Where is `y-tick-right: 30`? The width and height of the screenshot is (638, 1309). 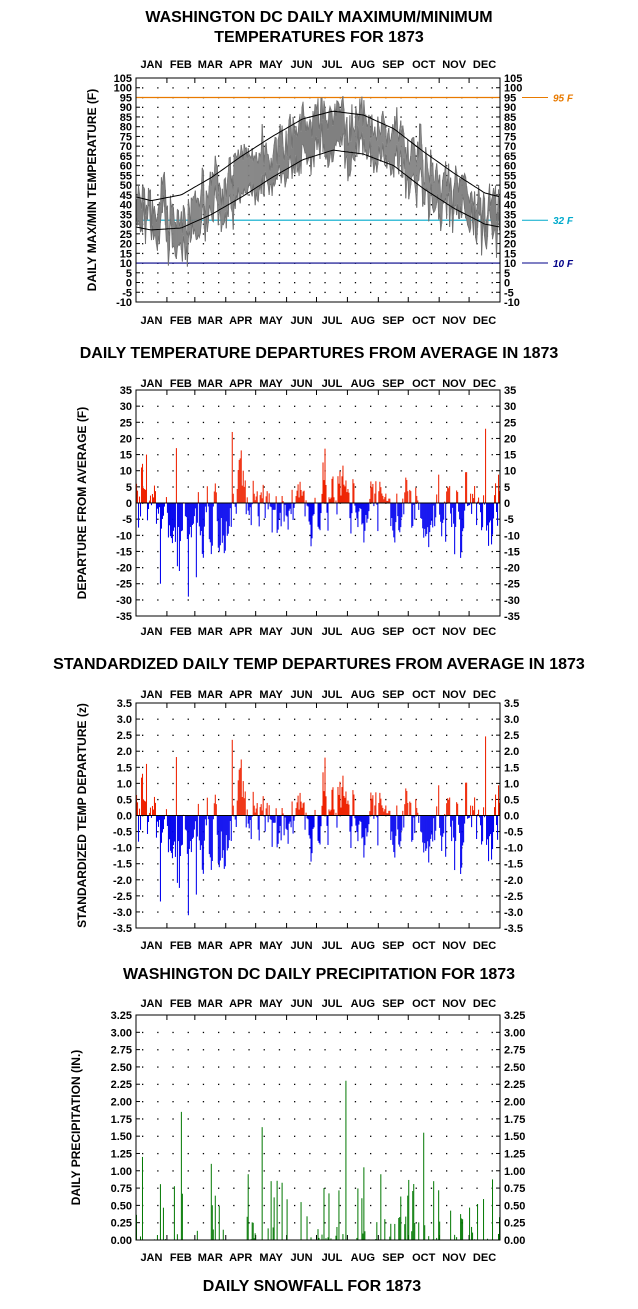 y-tick-right: 30 is located at coordinates (510, 407).